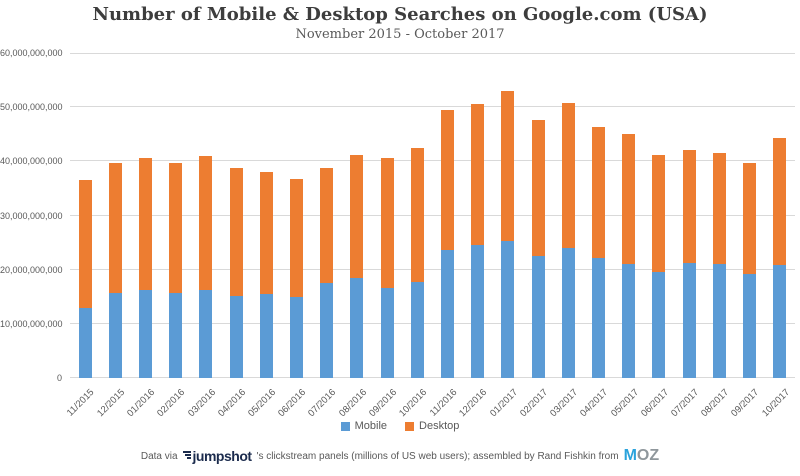 The width and height of the screenshot is (800, 476). I want to click on x-tick-label: 07/2017, so click(685, 403).